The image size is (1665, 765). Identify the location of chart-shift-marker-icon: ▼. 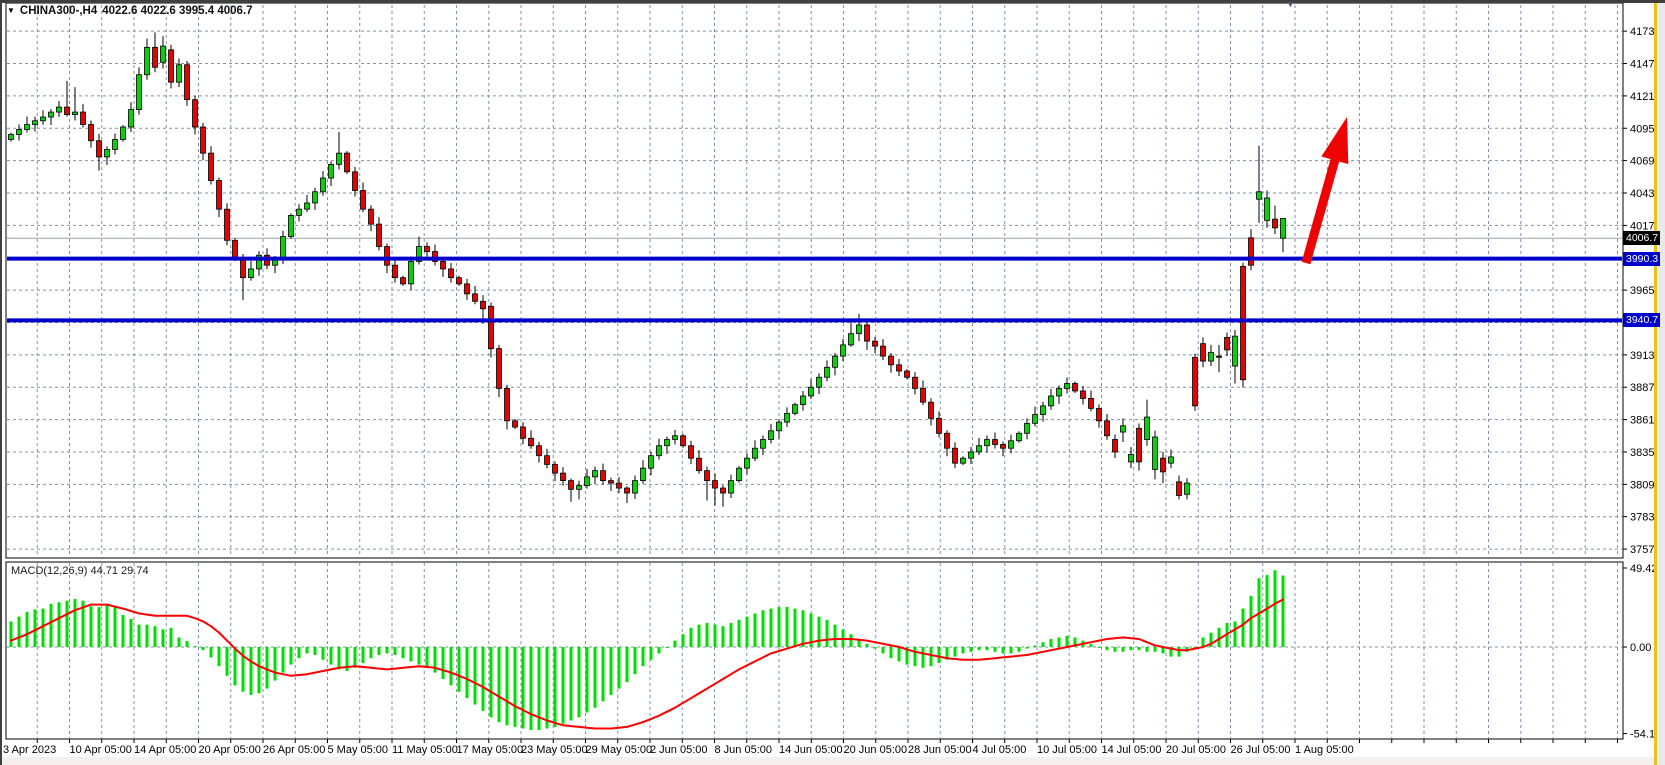
(1290, 4).